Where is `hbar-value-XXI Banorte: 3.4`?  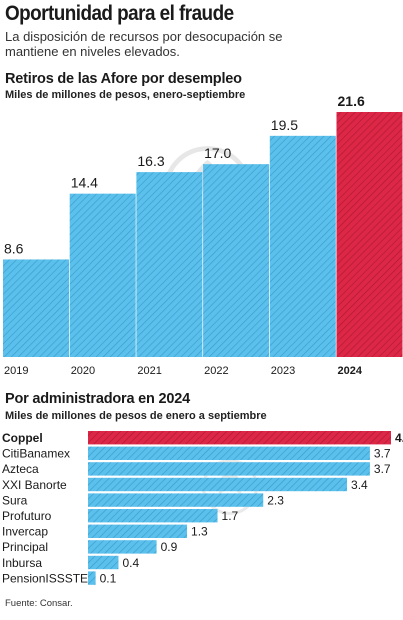 hbar-value-XXI Banorte: 3.4 is located at coordinates (359, 485).